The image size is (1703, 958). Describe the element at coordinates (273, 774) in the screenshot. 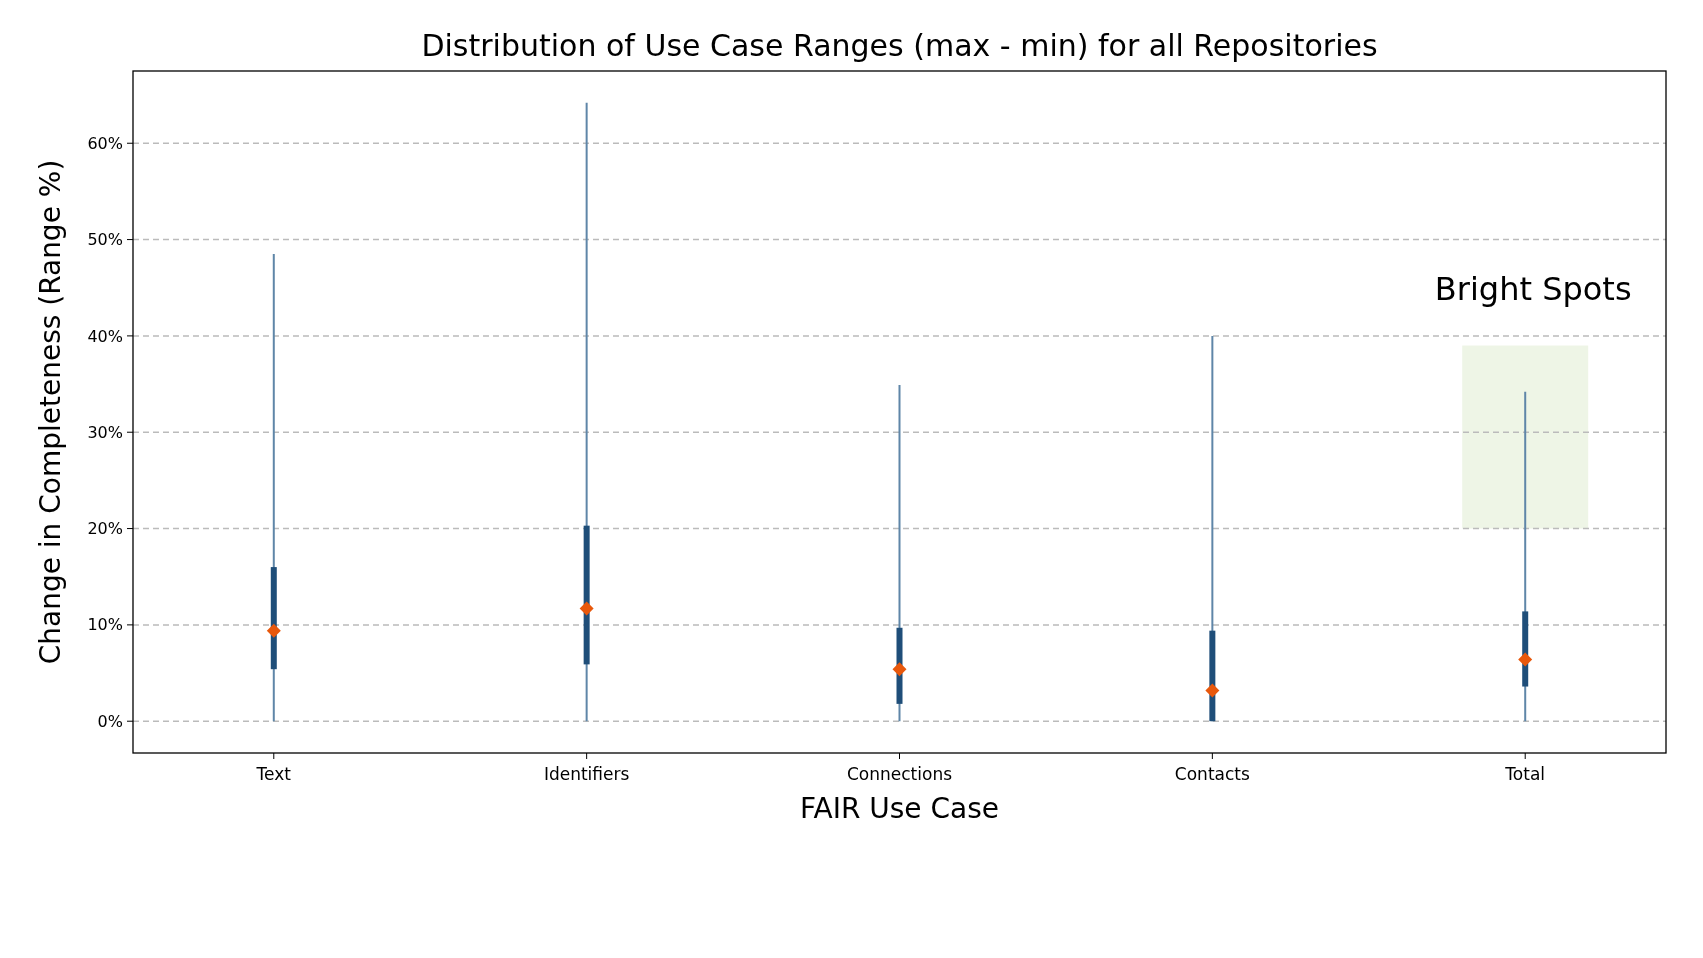

I see `x-tick-label: Text` at that location.